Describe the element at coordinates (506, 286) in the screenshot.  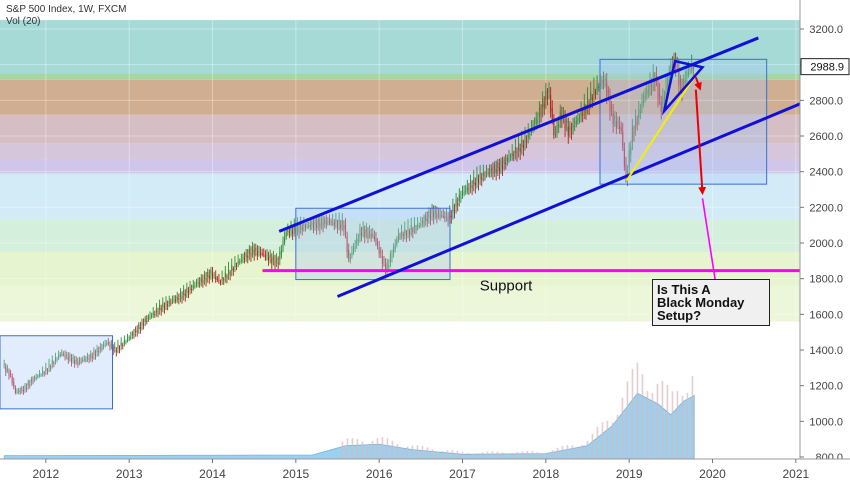
I see `support-label: Support` at that location.